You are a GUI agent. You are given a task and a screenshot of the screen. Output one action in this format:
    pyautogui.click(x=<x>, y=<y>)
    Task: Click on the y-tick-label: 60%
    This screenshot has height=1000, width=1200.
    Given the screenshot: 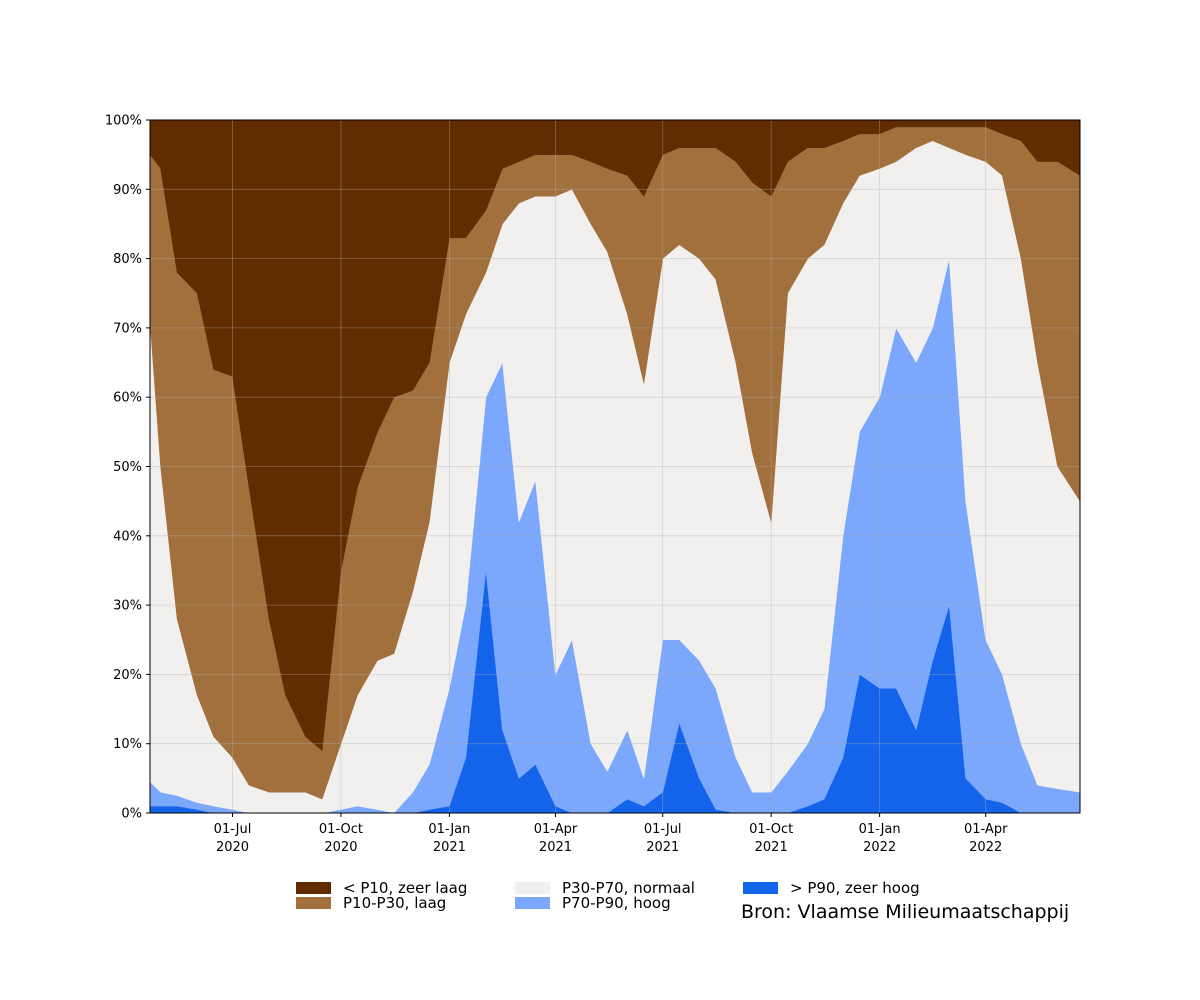 What is the action you would take?
    pyautogui.click(x=127, y=398)
    